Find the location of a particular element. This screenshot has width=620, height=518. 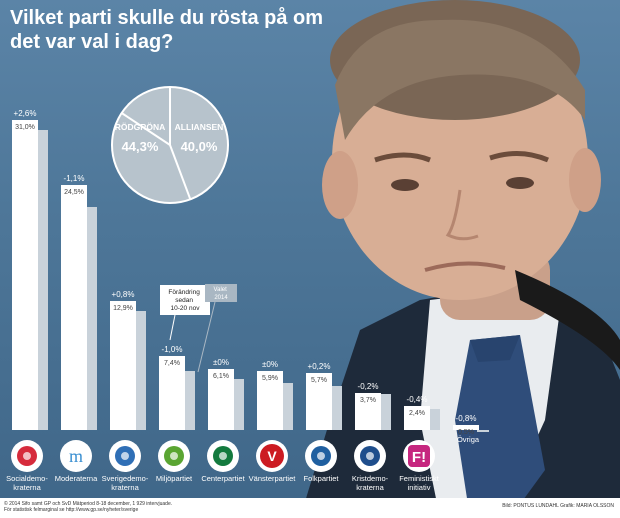

pie-left-value: 44,3% is located at coordinates (140, 146).